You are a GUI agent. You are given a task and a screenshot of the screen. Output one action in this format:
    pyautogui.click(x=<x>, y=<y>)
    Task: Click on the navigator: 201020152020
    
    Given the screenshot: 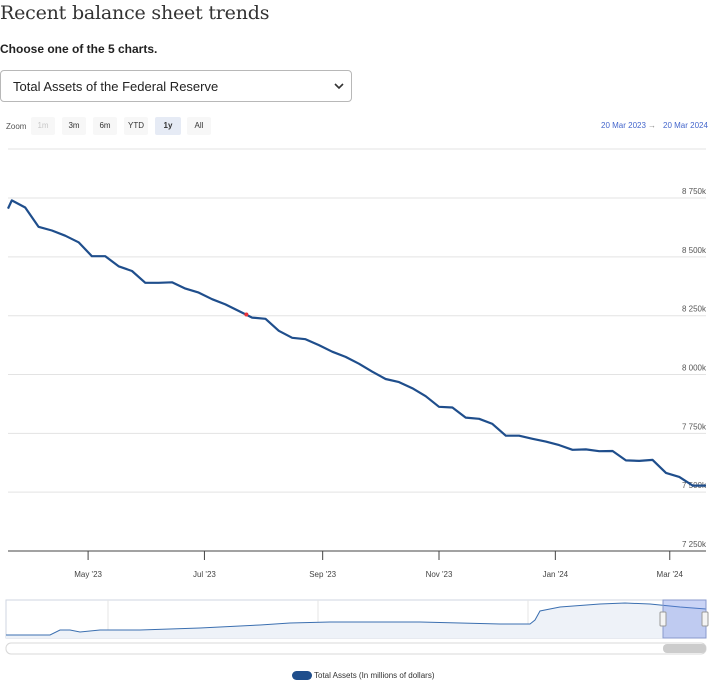 What is the action you would take?
    pyautogui.click(x=357, y=627)
    